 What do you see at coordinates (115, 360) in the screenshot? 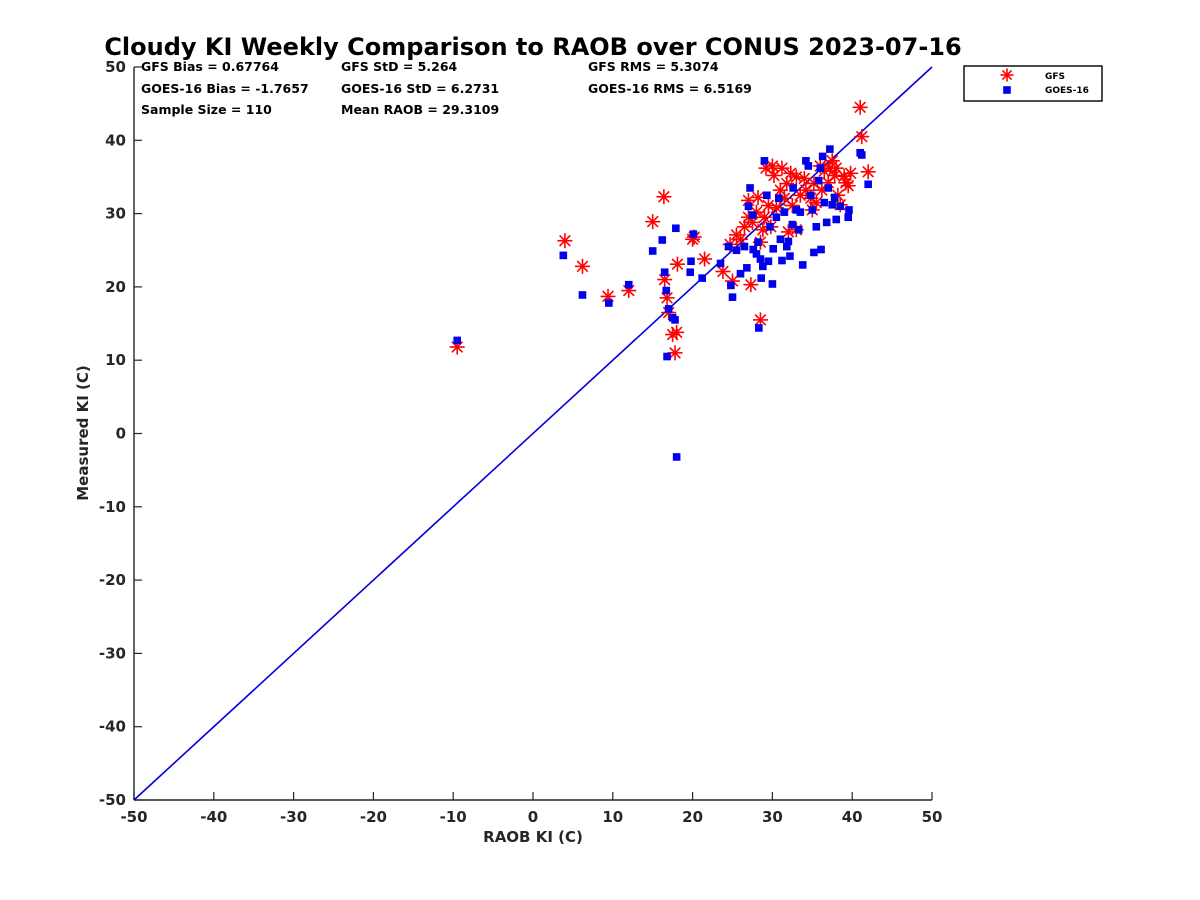
I see `y-tick-label: 10` at bounding box center [115, 360].